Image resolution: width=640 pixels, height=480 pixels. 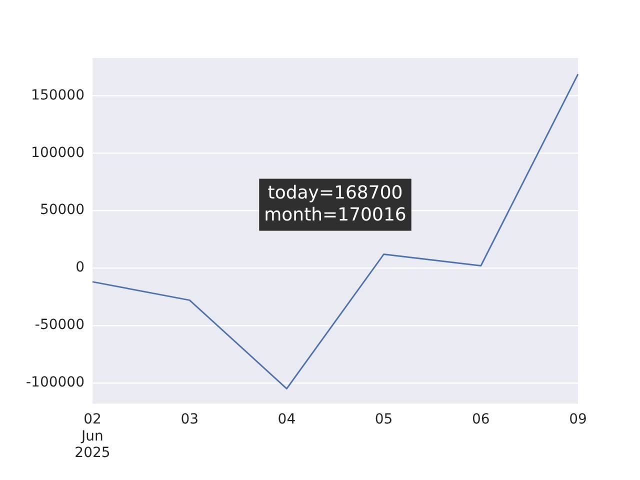 What do you see at coordinates (335, 204) in the screenshot?
I see `annotation: today=168700 month=170016` at bounding box center [335, 204].